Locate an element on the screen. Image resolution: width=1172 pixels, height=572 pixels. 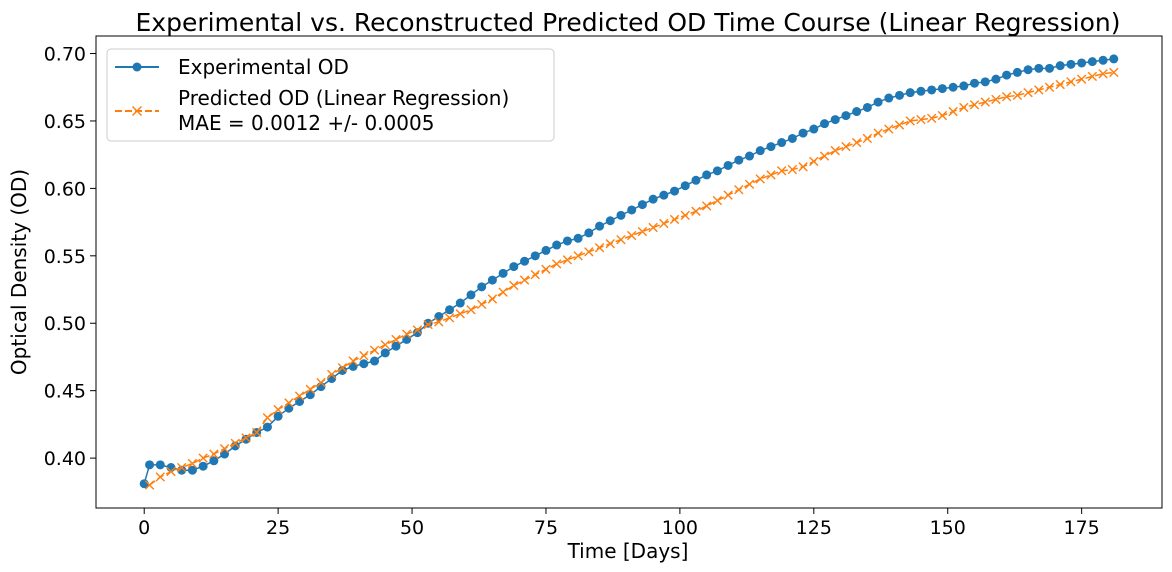
x-tick-label: 150 is located at coordinates (948, 528).